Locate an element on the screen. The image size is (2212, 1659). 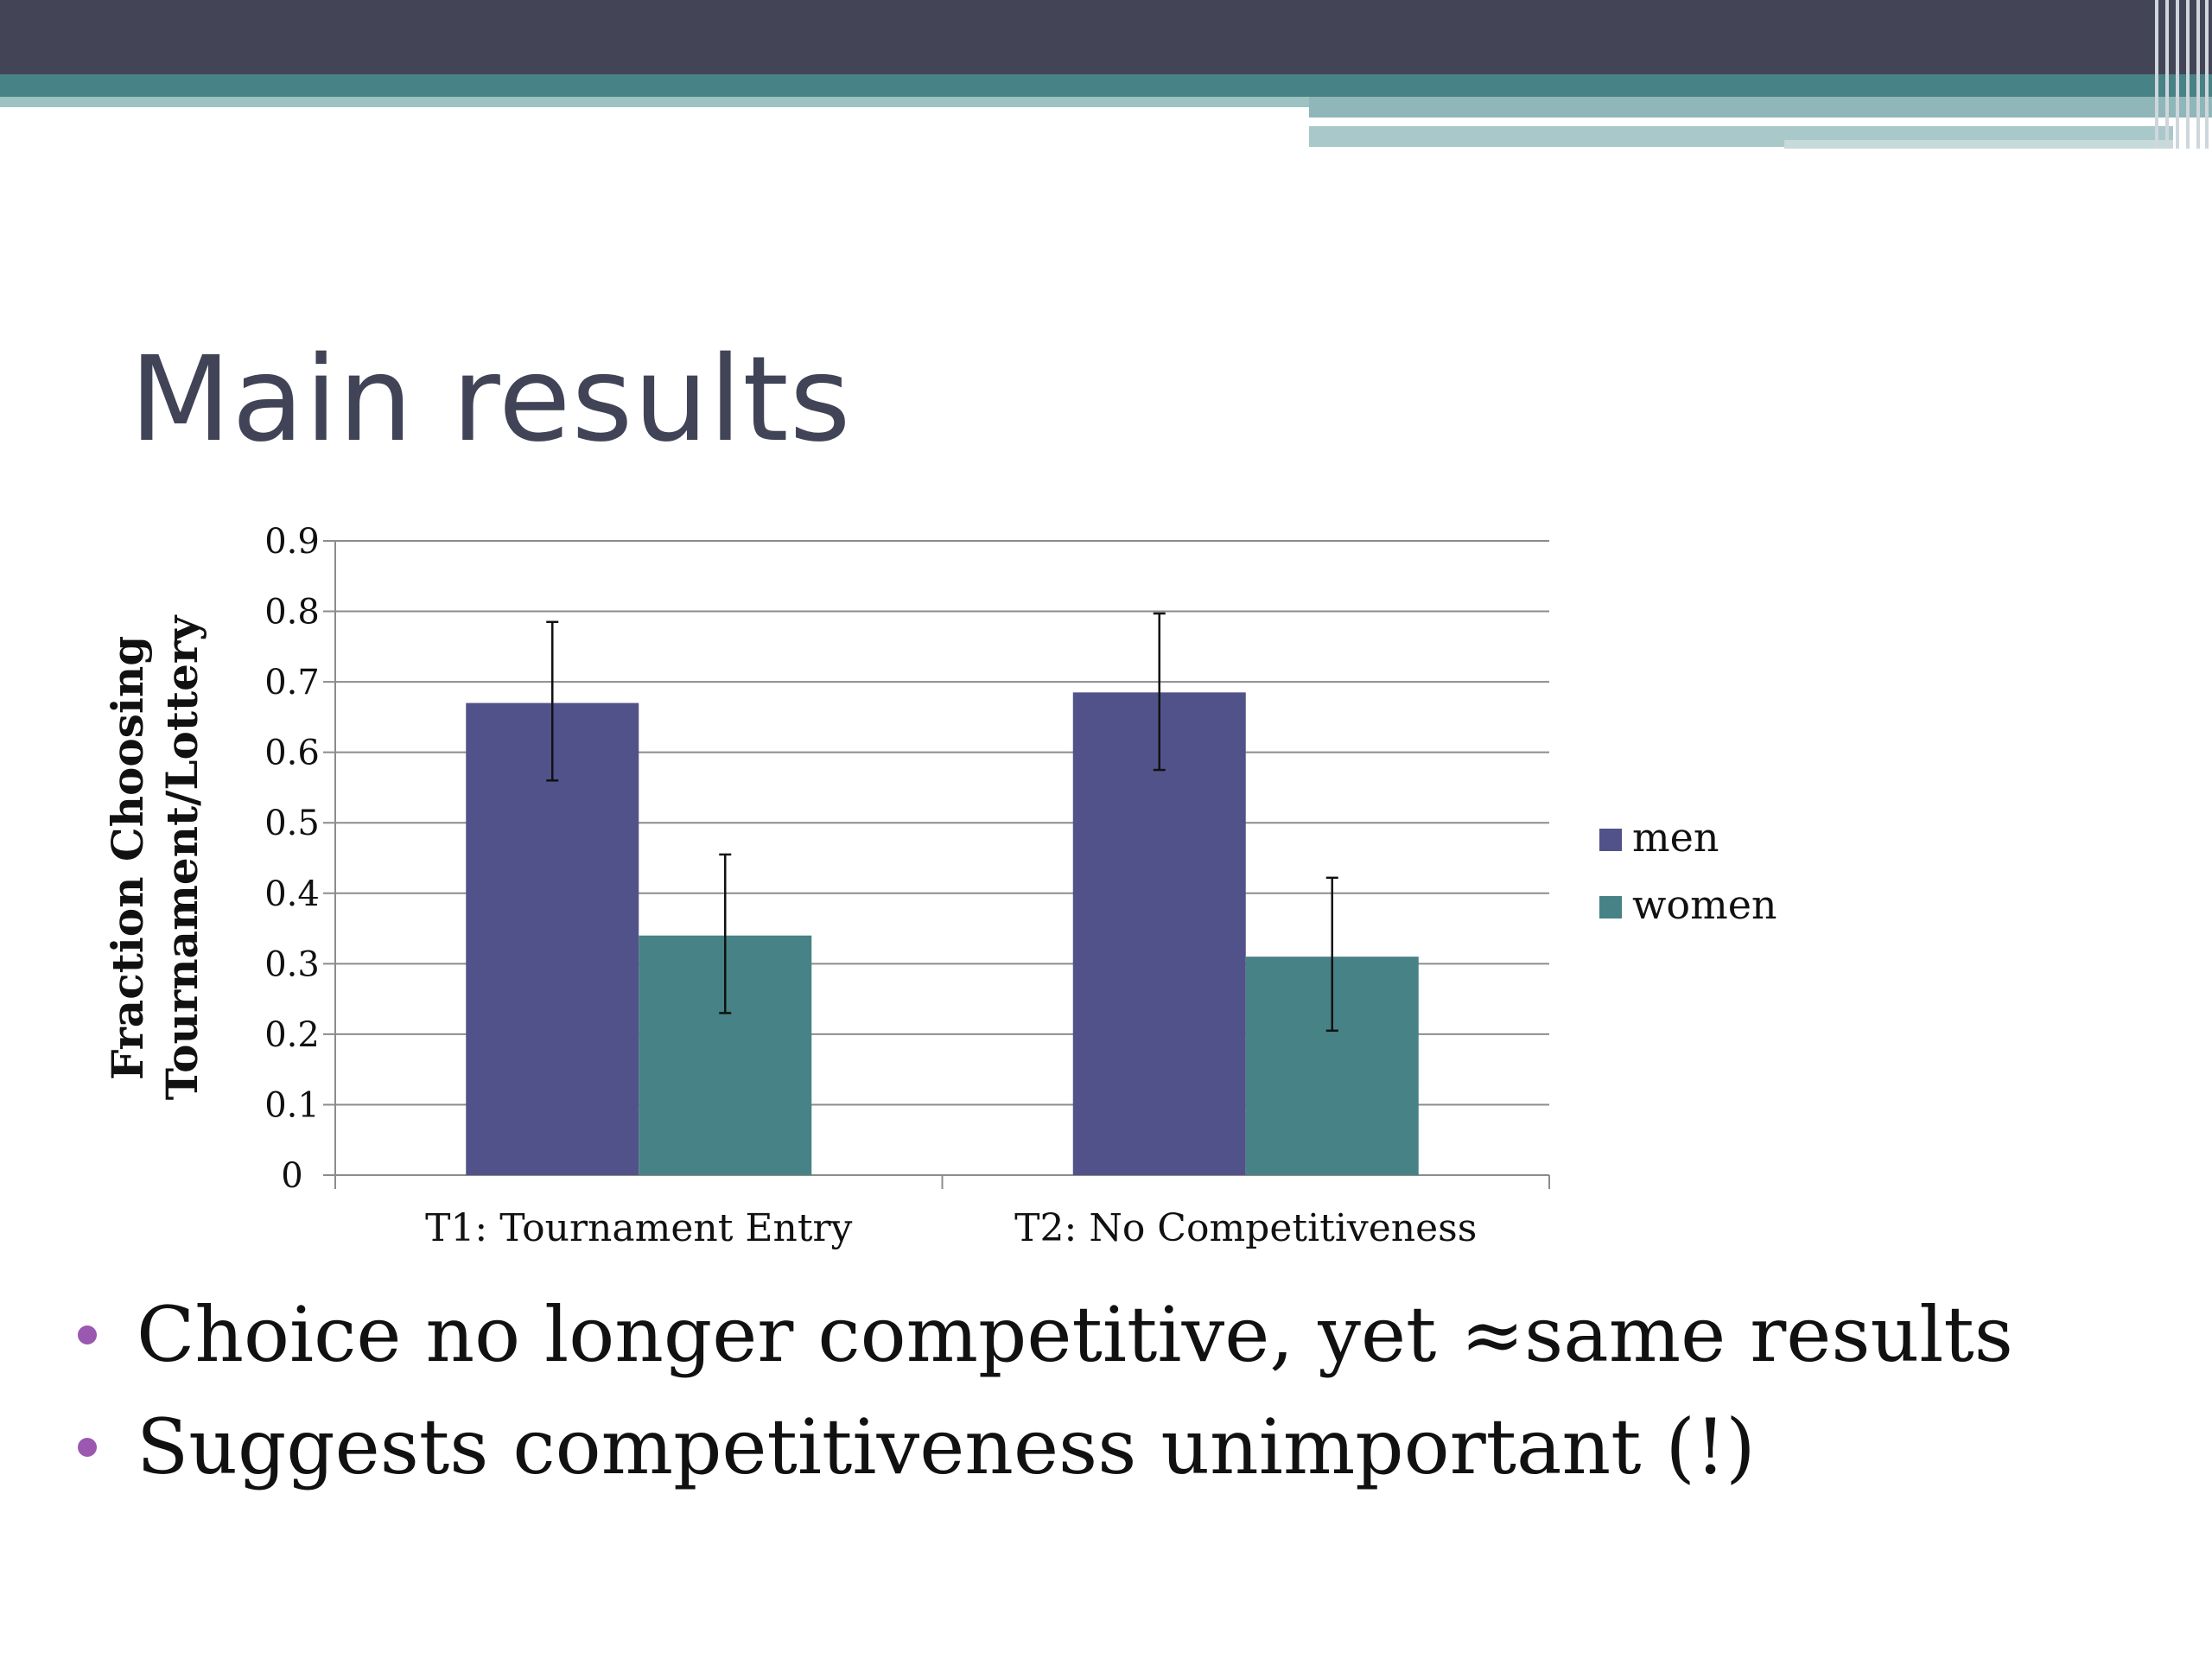
y-axis-label: Tournament/Lottery is located at coordinates (181, 857).